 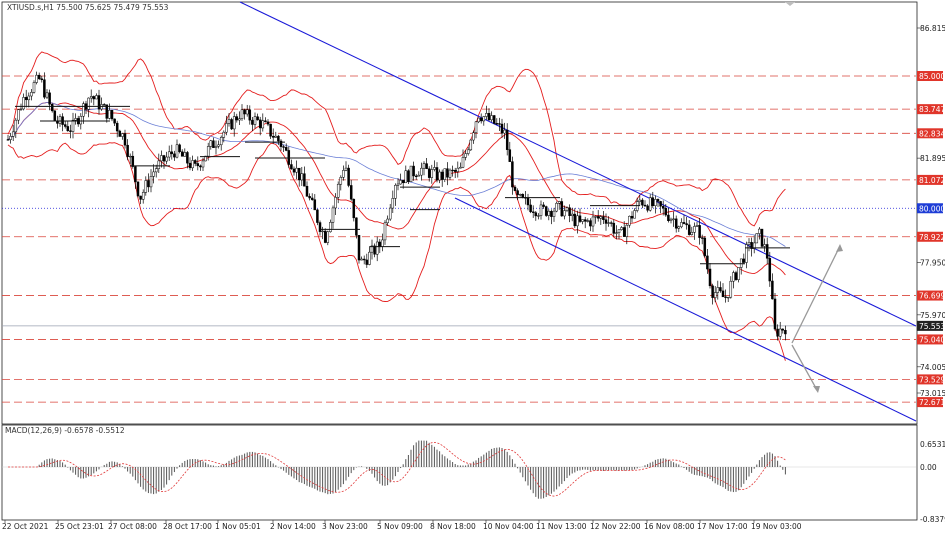 I want to click on level-tag-label: 72.671, so click(x=932, y=402).